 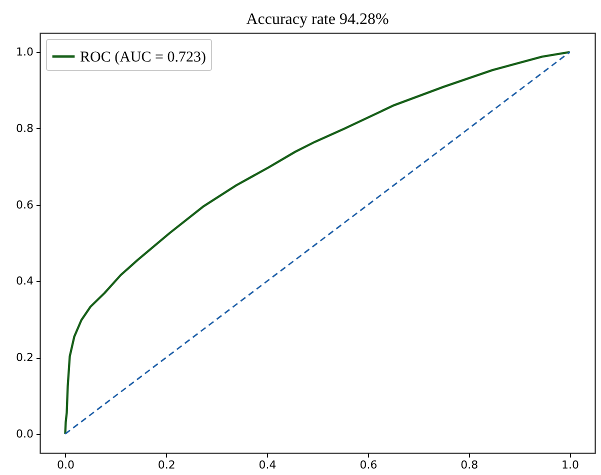 What do you see at coordinates (65, 465) in the screenshot?
I see `x-tick-label: 0.0` at bounding box center [65, 465].